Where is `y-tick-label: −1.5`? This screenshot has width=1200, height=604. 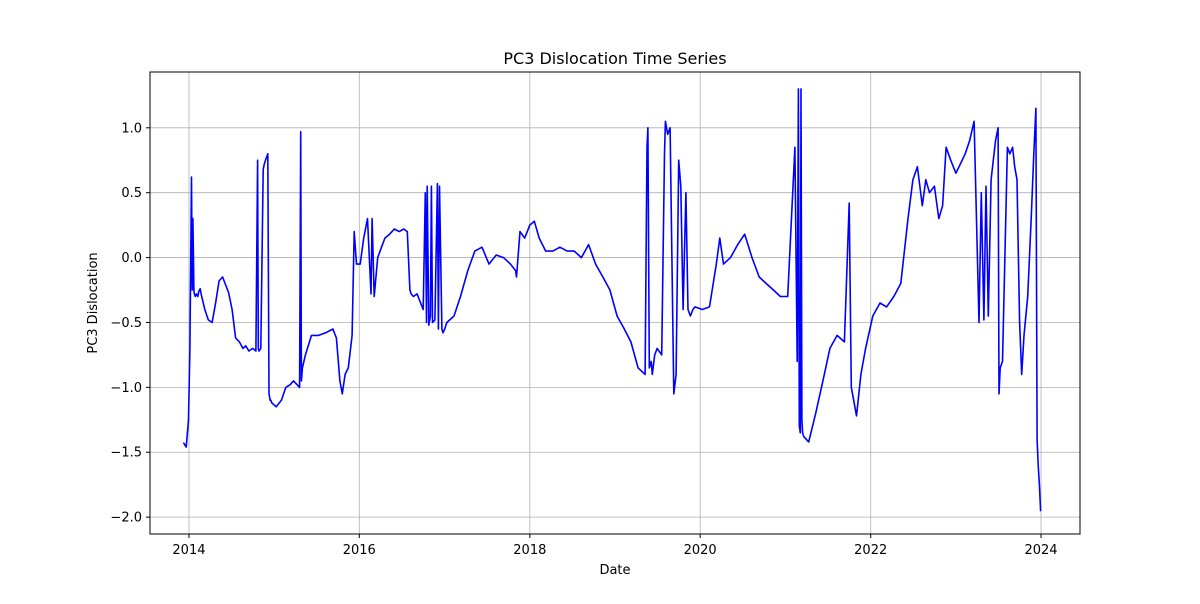
y-tick-label: −1.5 is located at coordinates (126, 453).